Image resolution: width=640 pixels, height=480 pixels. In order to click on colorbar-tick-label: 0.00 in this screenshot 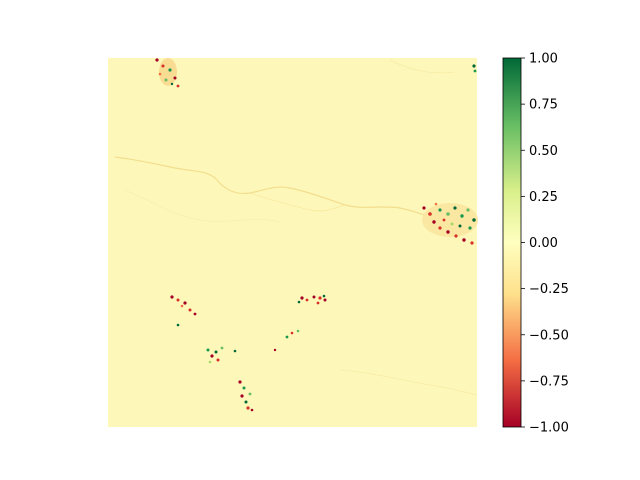, I will do `click(543, 243)`.